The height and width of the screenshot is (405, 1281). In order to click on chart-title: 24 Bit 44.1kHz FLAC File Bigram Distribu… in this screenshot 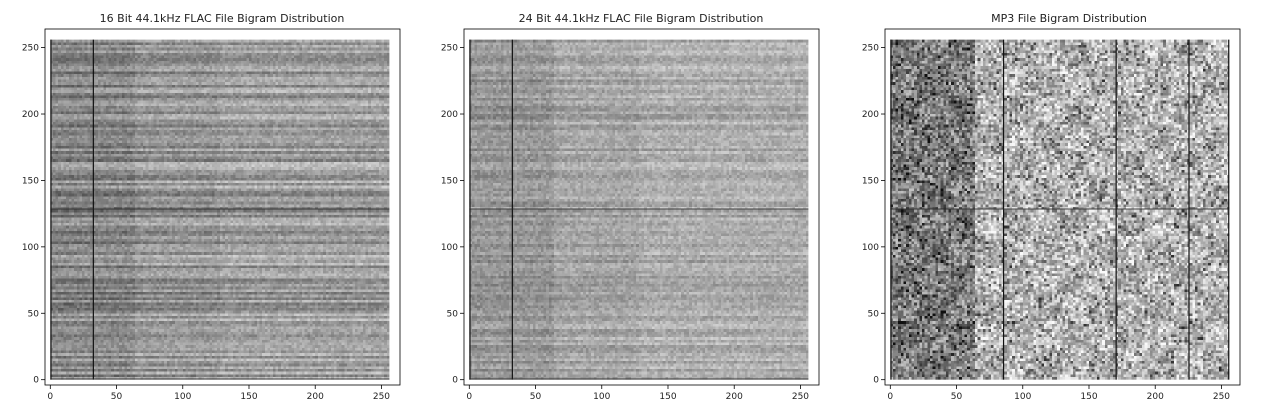, I will do `click(641, 18)`.